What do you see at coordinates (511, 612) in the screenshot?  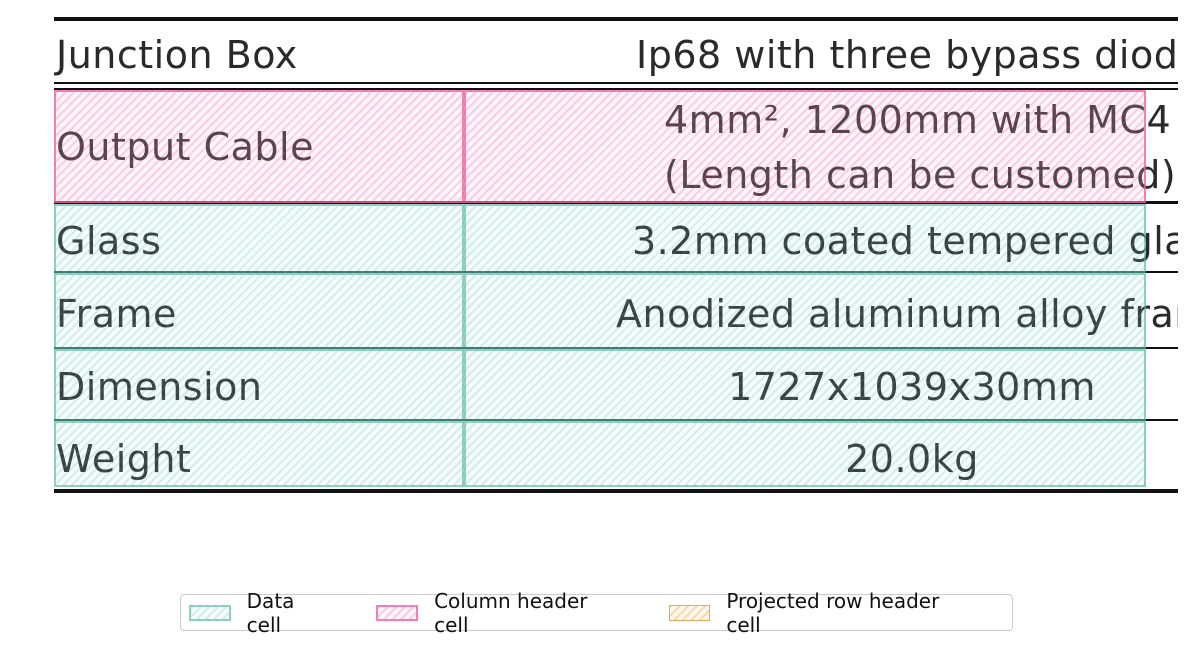 I see `legend-label-column-header-cell: Column header cell` at bounding box center [511, 612].